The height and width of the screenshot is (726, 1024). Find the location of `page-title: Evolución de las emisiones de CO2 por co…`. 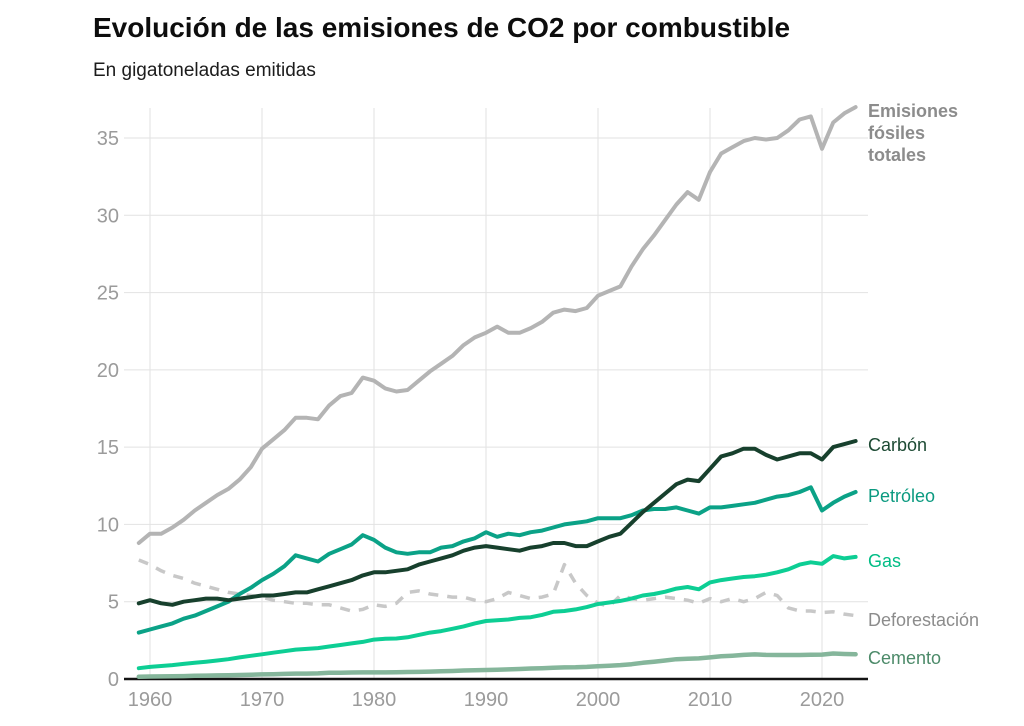

page-title: Evolución de las emisiones de CO2 por co… is located at coordinates (442, 27).